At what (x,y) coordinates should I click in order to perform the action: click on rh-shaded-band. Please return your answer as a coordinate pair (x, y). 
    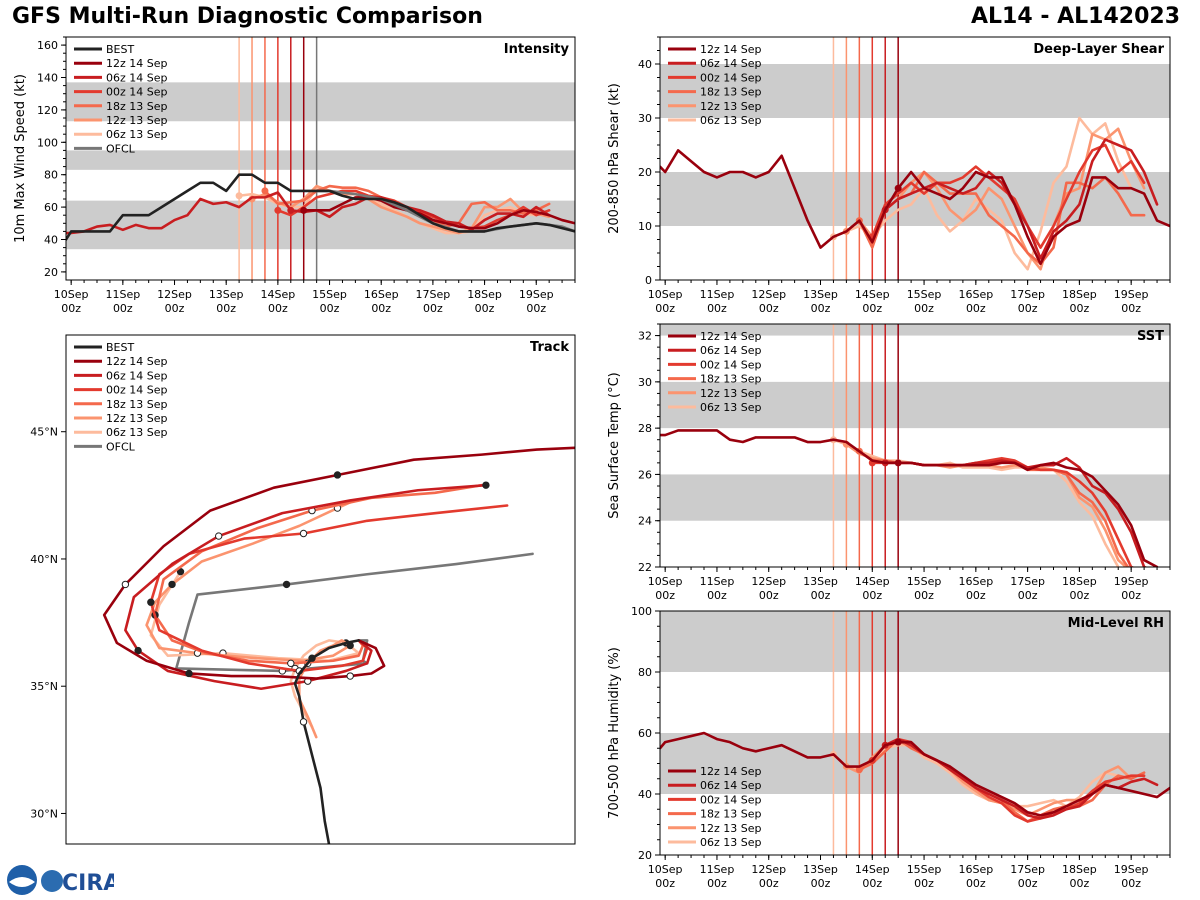
    Looking at the image, I should click on (915, 763).